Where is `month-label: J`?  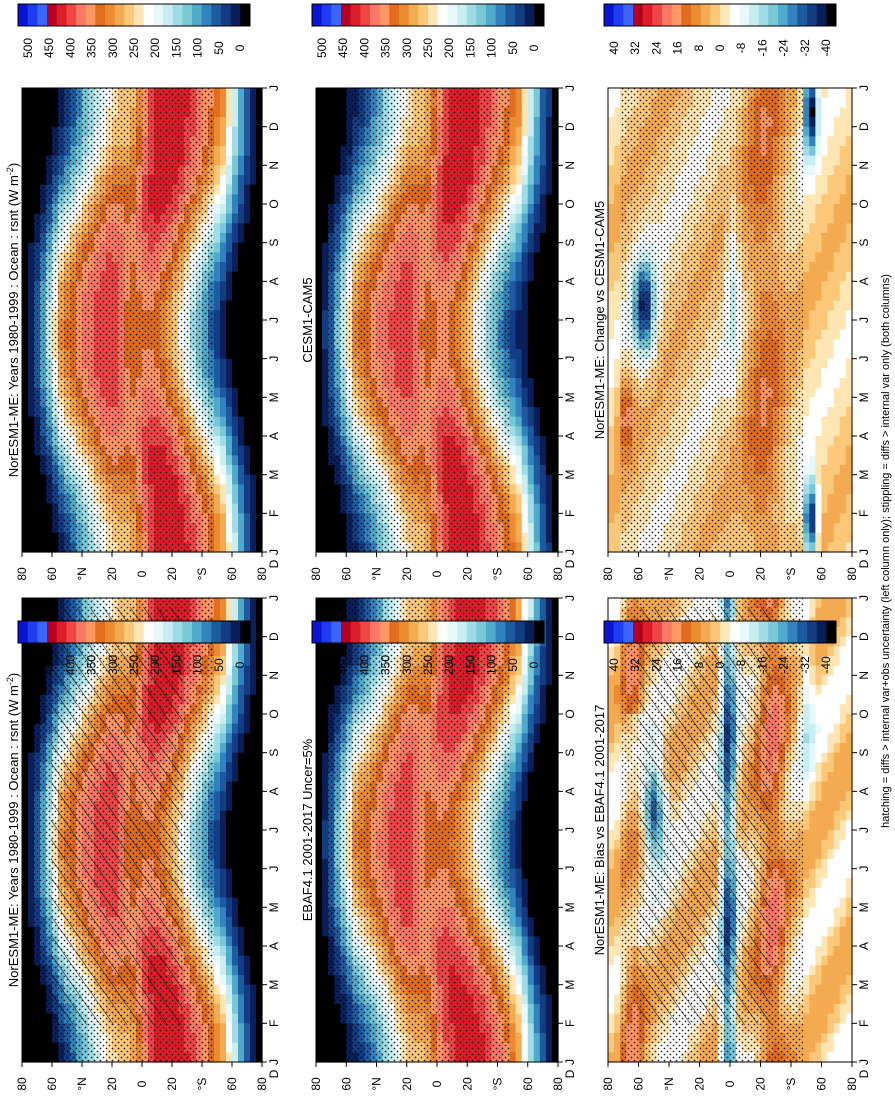
month-label: J is located at coordinates (274, 359).